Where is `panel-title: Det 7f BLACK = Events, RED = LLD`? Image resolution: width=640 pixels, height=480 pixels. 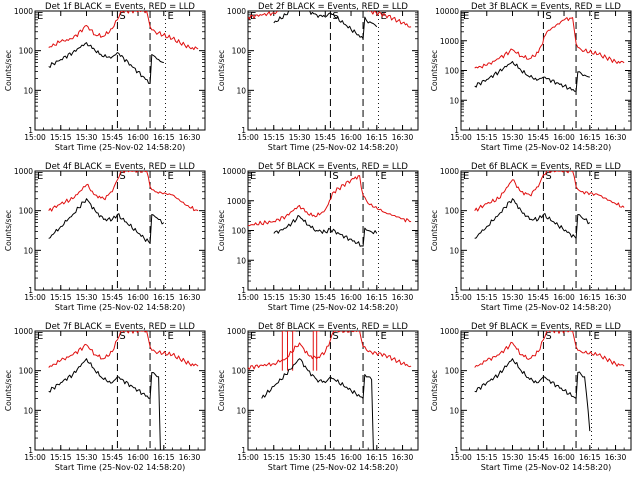
panel-title: Det 7f BLACK = Events, RED = LLD is located at coordinates (120, 327).